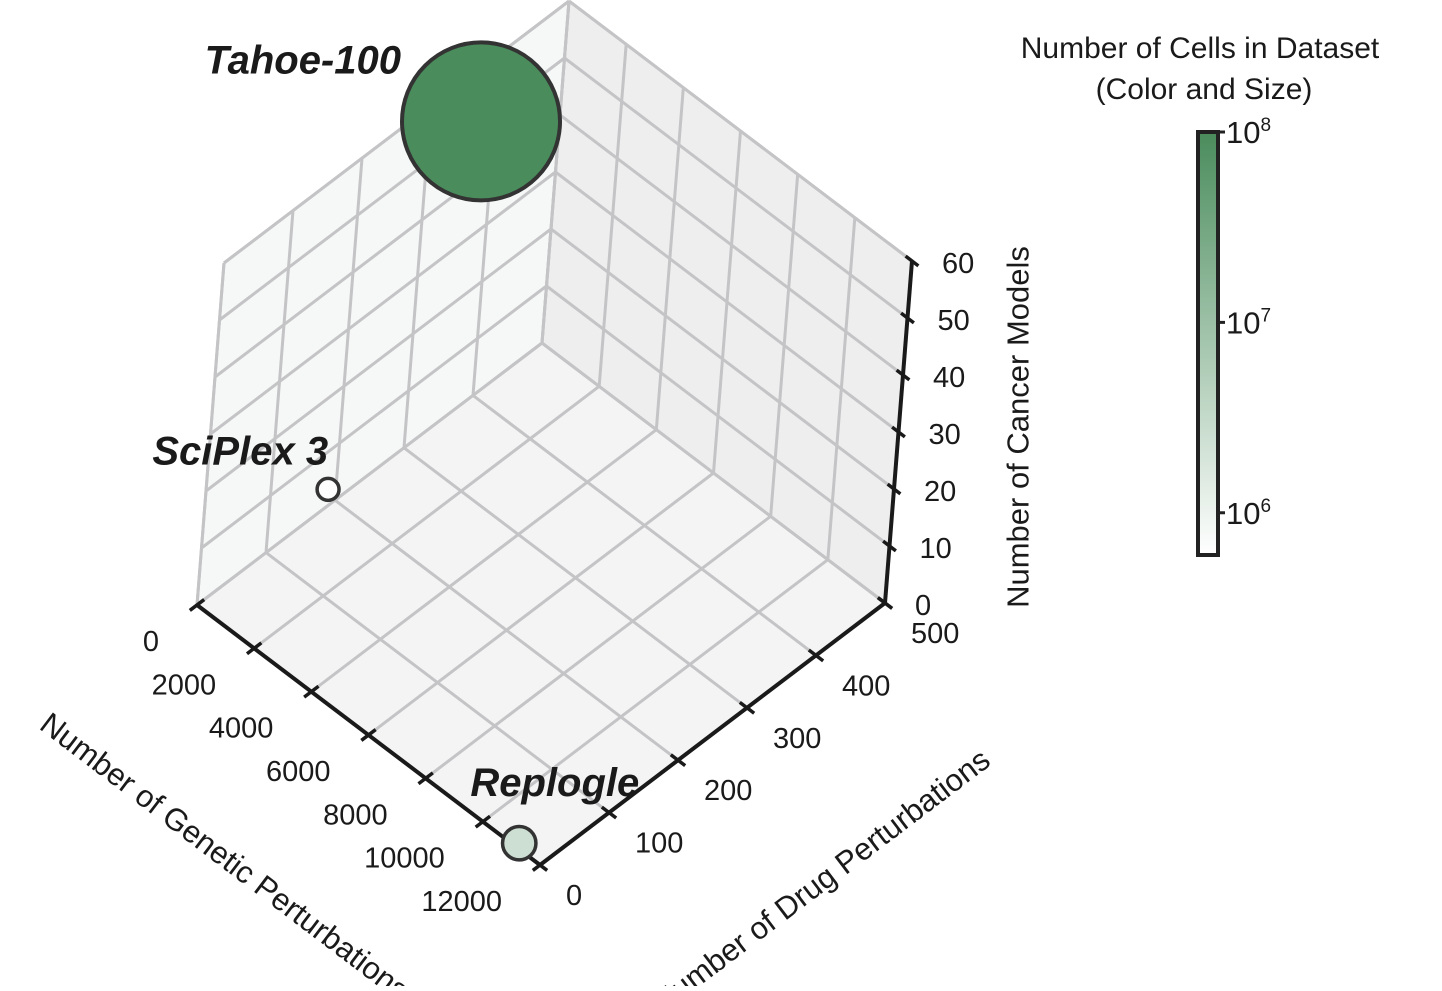 The image size is (1442, 991). Describe the element at coordinates (241, 729) in the screenshot. I see `x-tick-label: 4000` at that location.